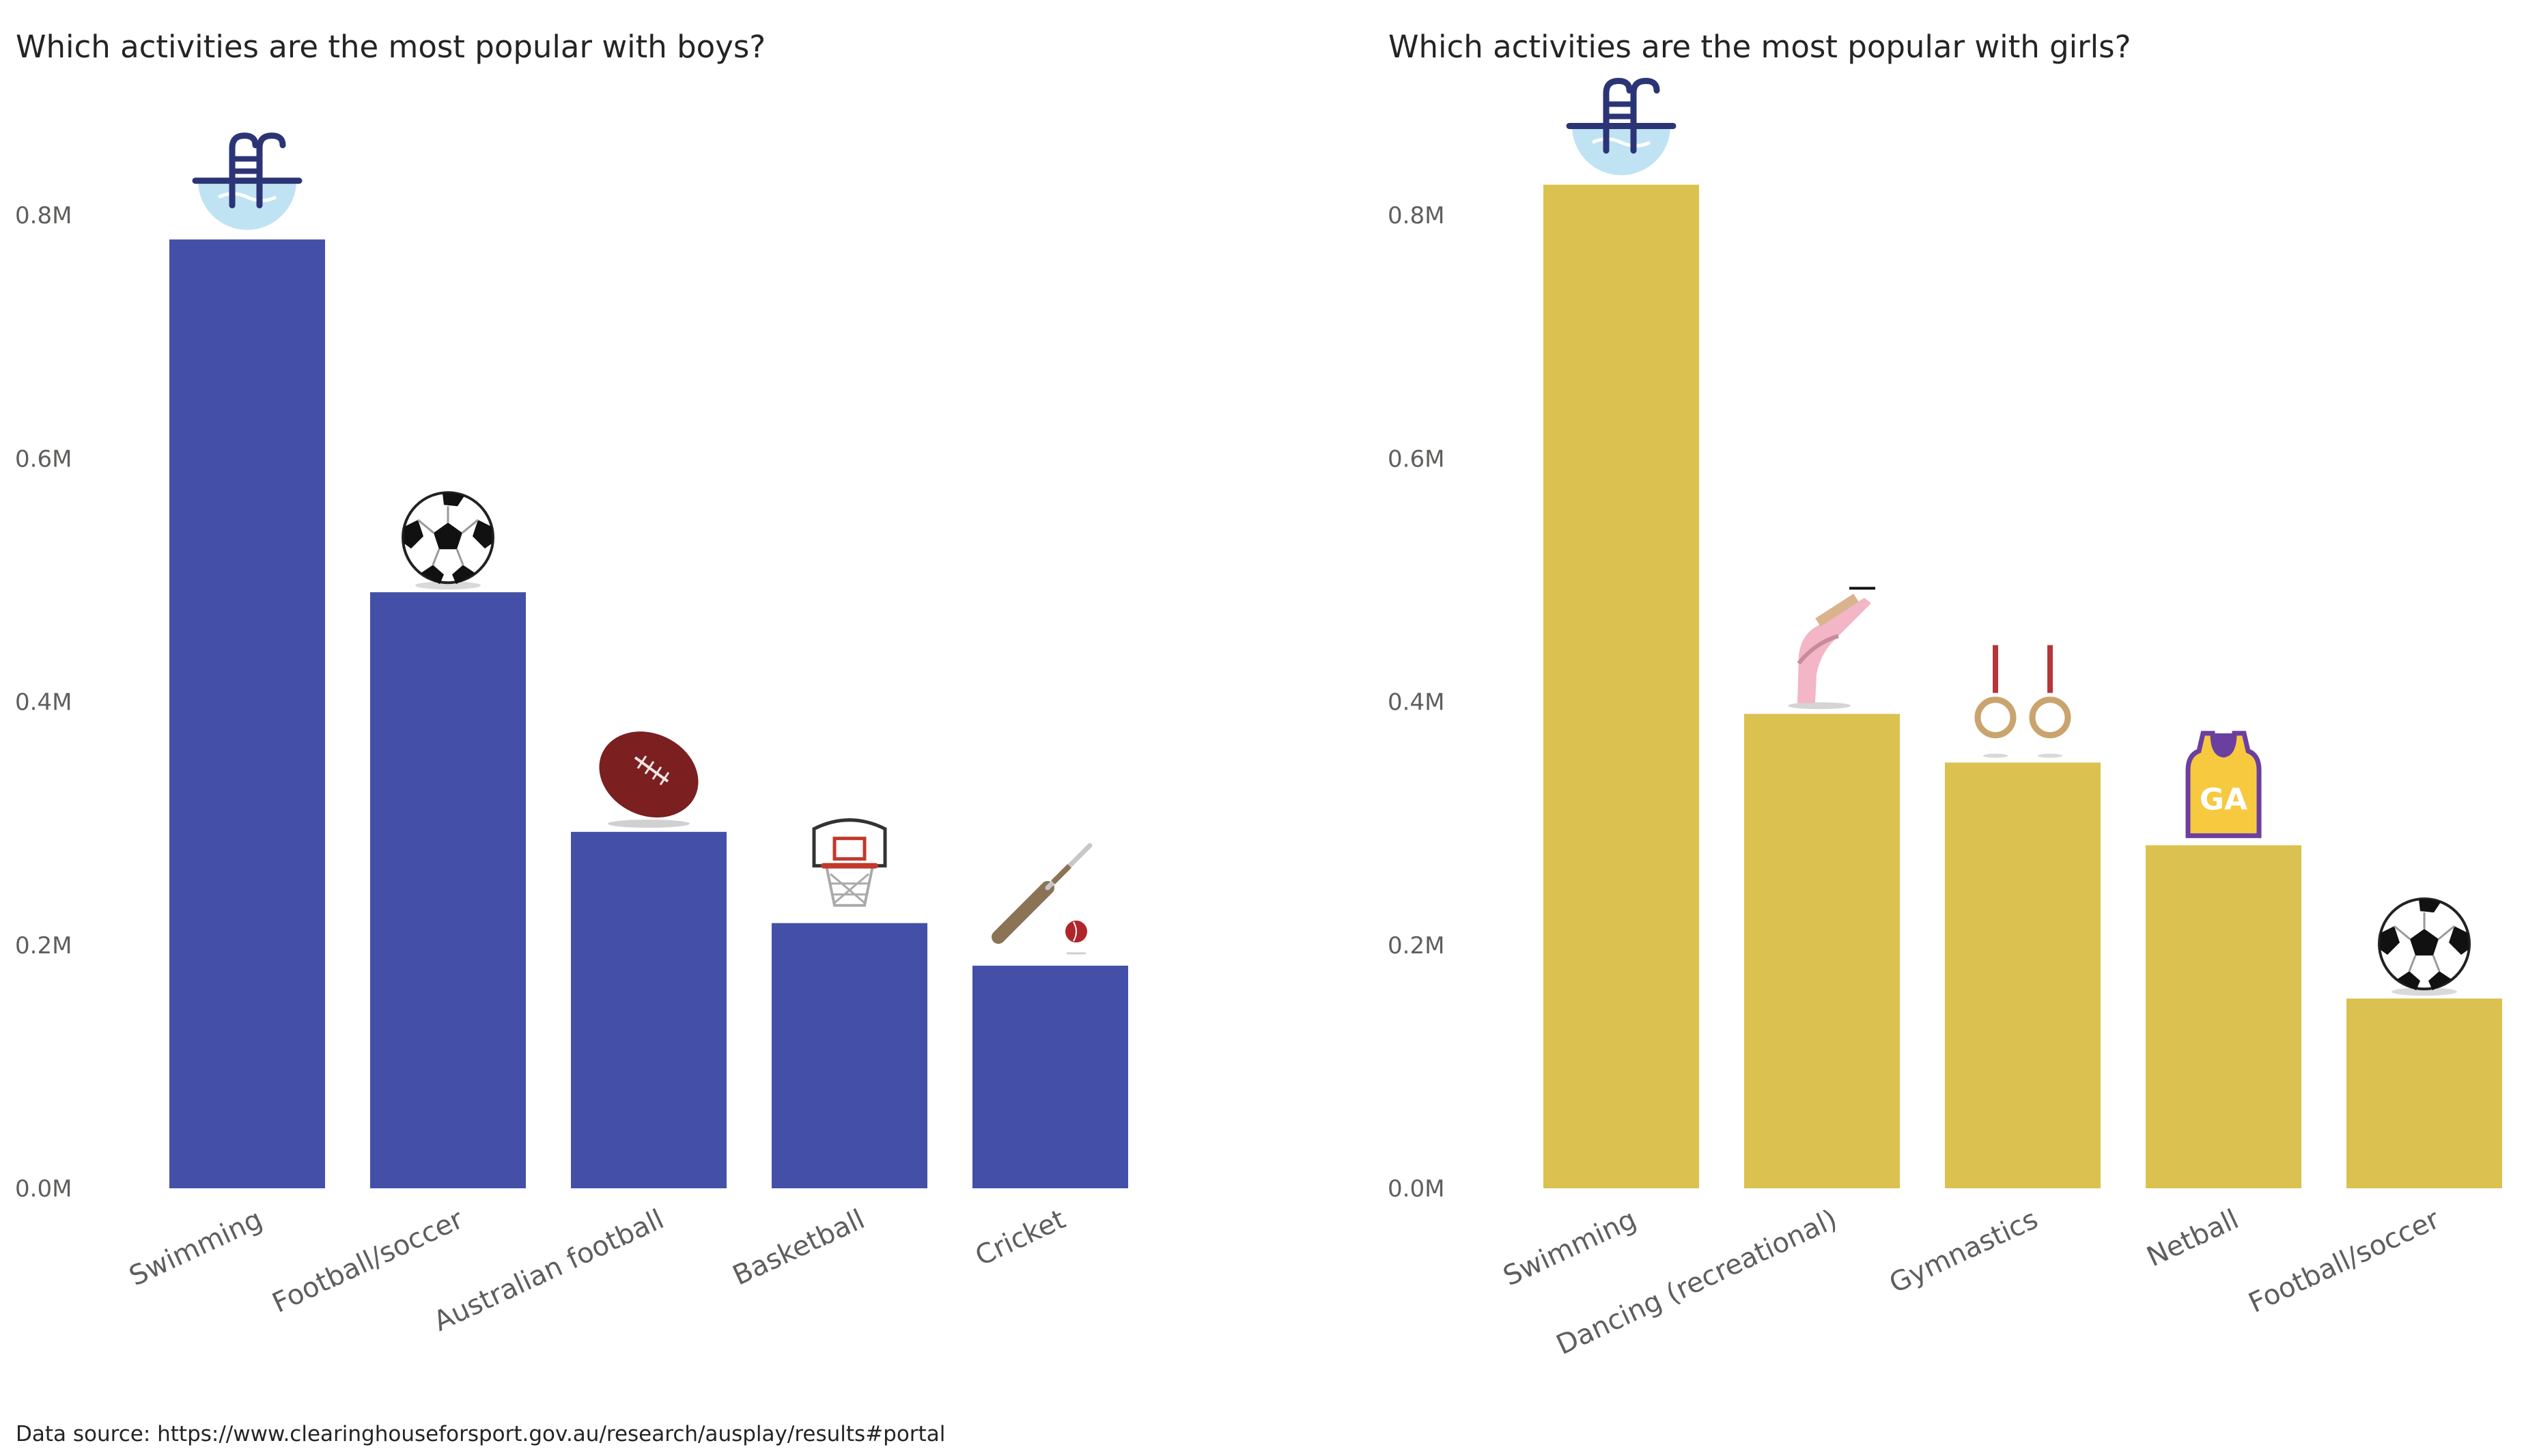  Describe the element at coordinates (1075, 931) in the screenshot. I see `ball-seam` at that location.